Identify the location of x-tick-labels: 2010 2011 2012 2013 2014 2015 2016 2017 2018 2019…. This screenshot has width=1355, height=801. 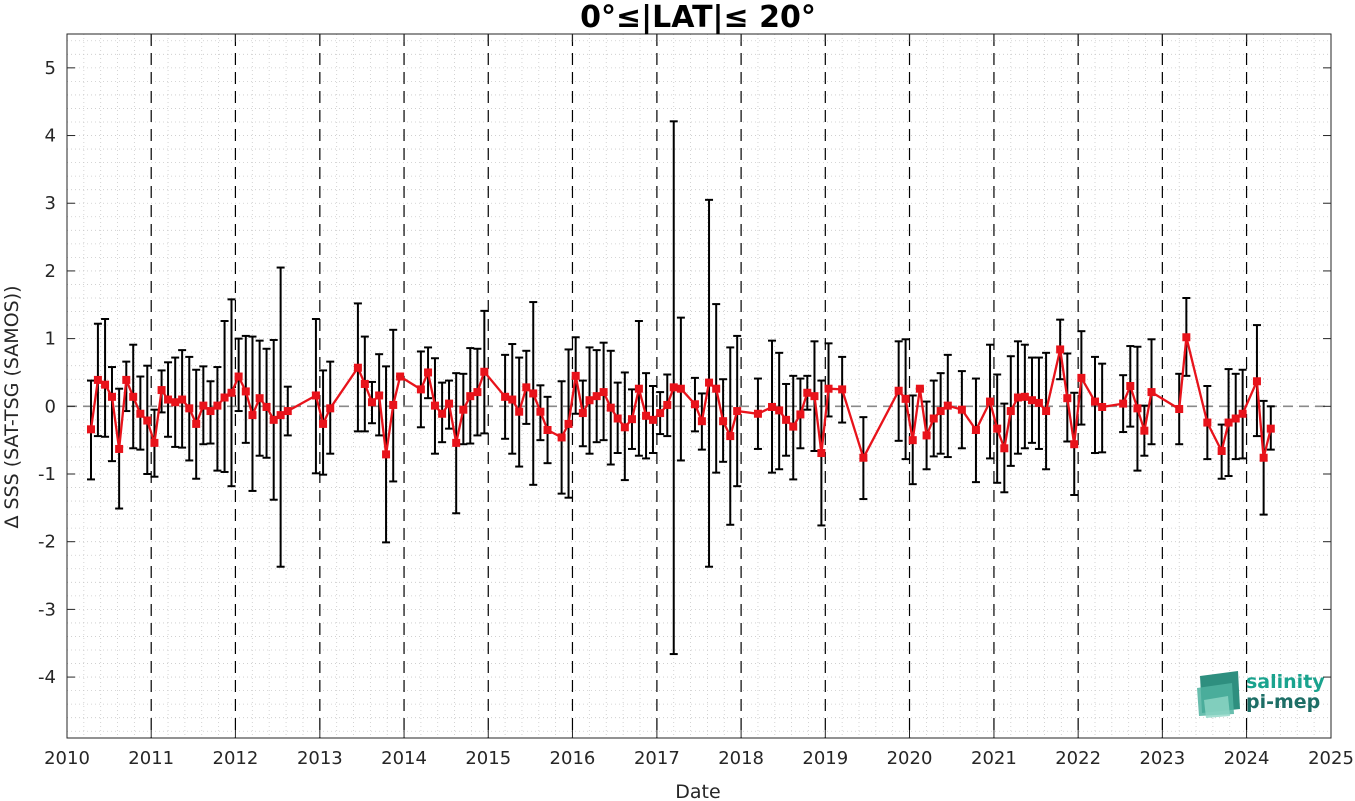
(699, 758).